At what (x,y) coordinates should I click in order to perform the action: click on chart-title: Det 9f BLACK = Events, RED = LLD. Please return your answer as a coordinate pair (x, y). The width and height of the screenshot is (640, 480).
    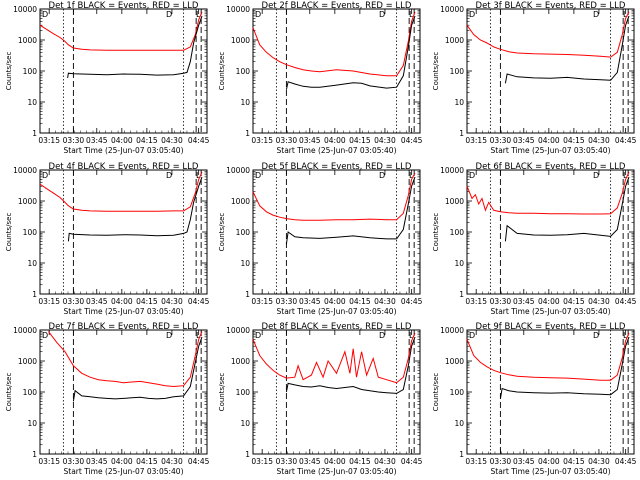
    Looking at the image, I should click on (551, 327).